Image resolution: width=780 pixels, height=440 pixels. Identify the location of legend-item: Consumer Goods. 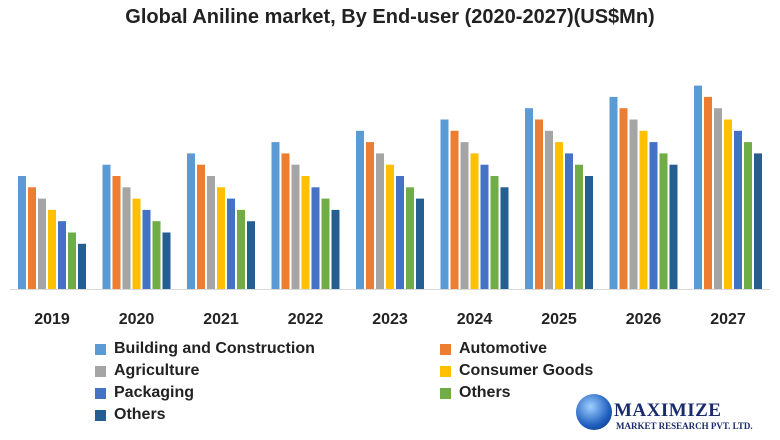
(516, 371).